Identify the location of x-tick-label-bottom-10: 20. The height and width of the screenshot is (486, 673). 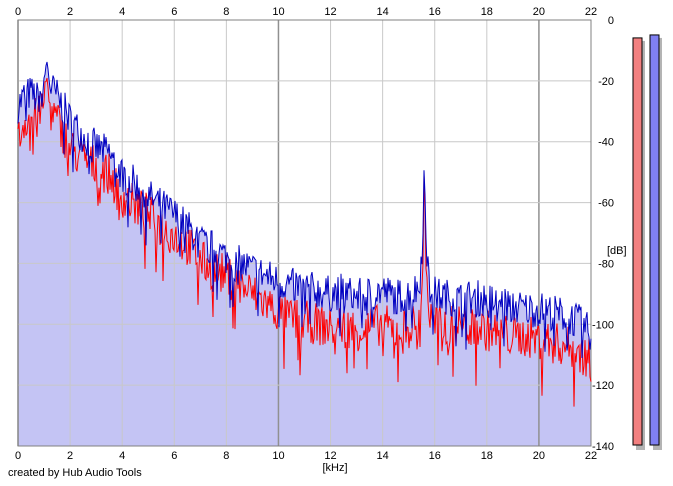
(539, 456).